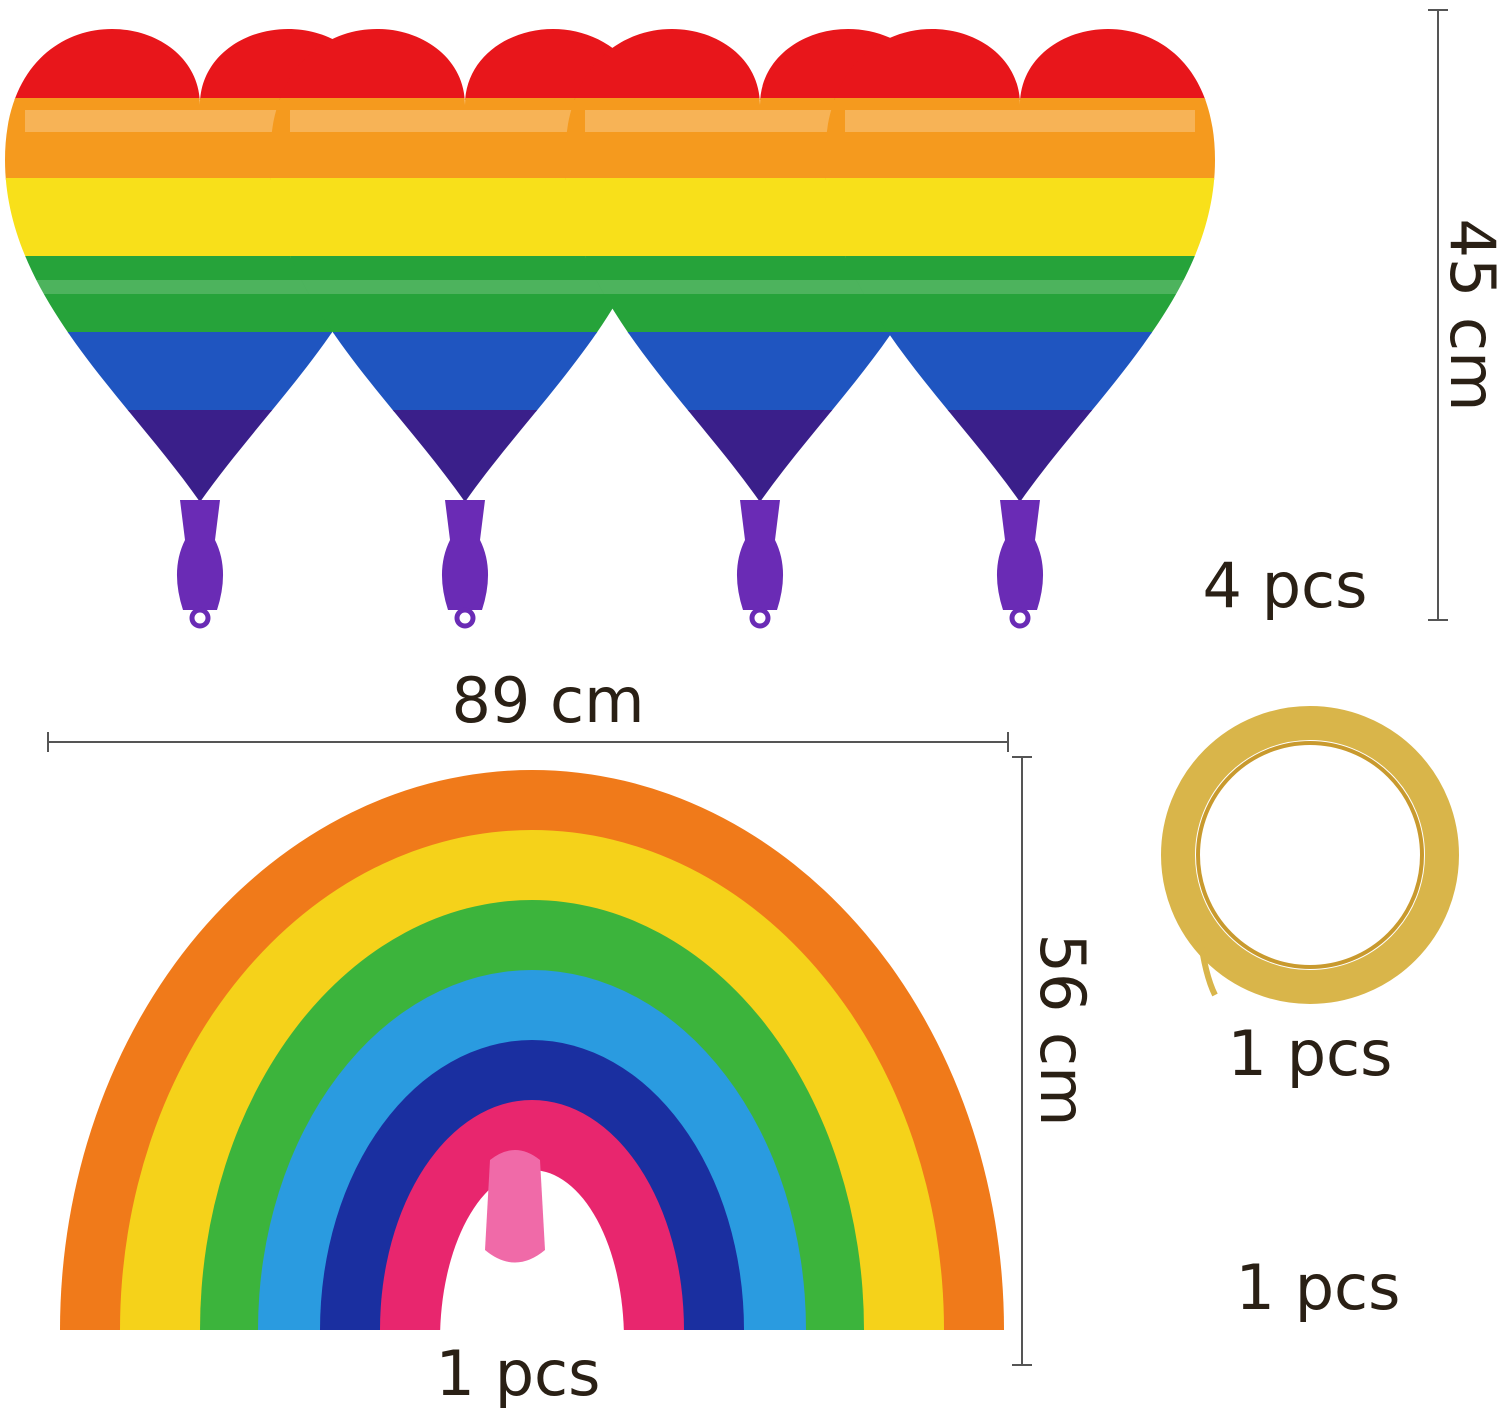 This screenshot has width=1500, height=1418. I want to click on heart-quantity-label: 4 pcs, so click(1285, 585).